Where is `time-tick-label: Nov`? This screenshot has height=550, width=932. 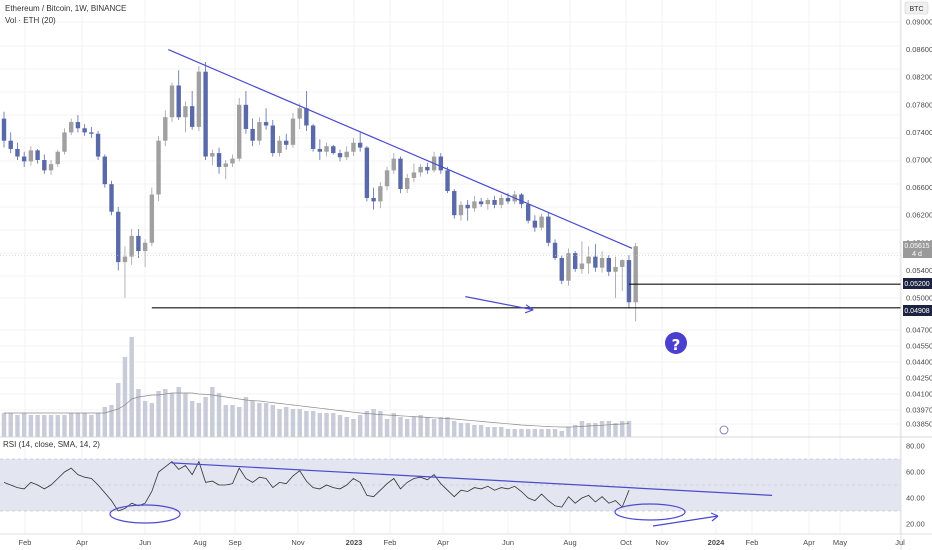 time-tick-label: Nov is located at coordinates (298, 542).